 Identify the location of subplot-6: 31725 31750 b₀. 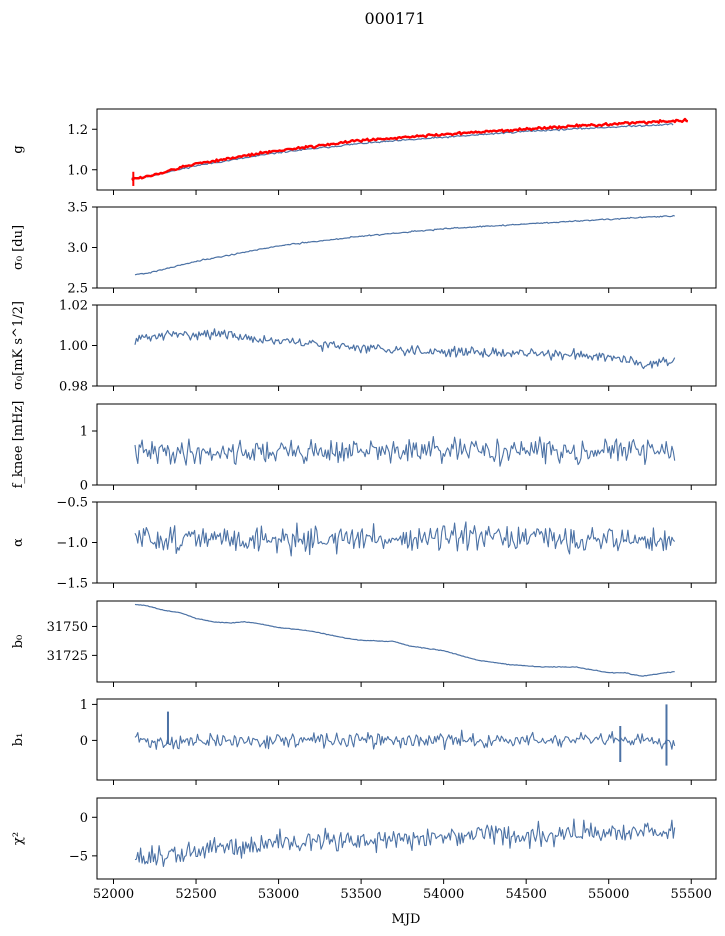
(364, 643).